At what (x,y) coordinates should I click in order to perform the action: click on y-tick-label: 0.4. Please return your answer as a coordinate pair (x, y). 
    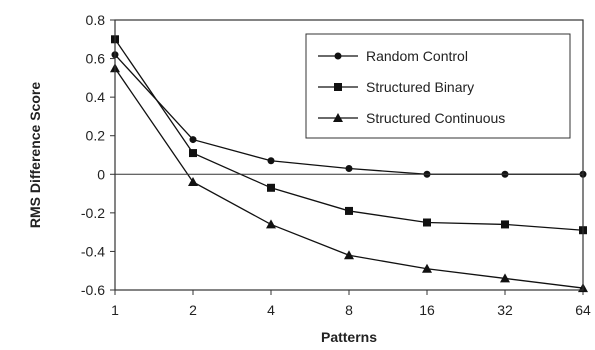
    Looking at the image, I should click on (96, 97).